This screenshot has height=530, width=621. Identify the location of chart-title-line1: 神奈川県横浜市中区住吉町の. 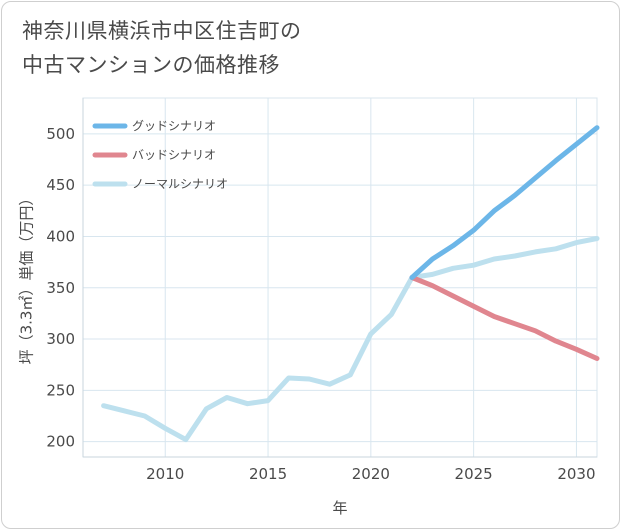
(162, 31).